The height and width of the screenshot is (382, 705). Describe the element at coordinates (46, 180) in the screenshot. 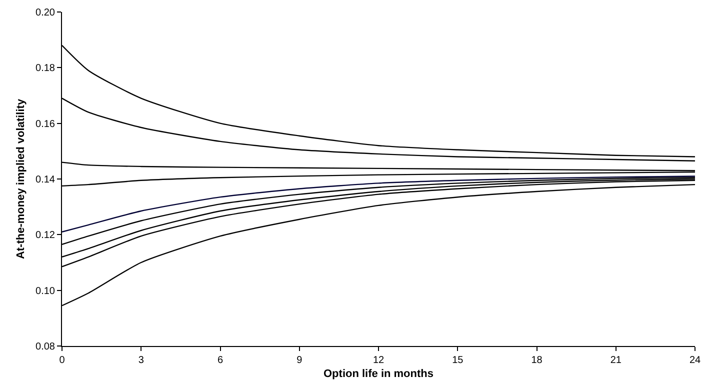

I see `y-tick-label: 0.14` at that location.